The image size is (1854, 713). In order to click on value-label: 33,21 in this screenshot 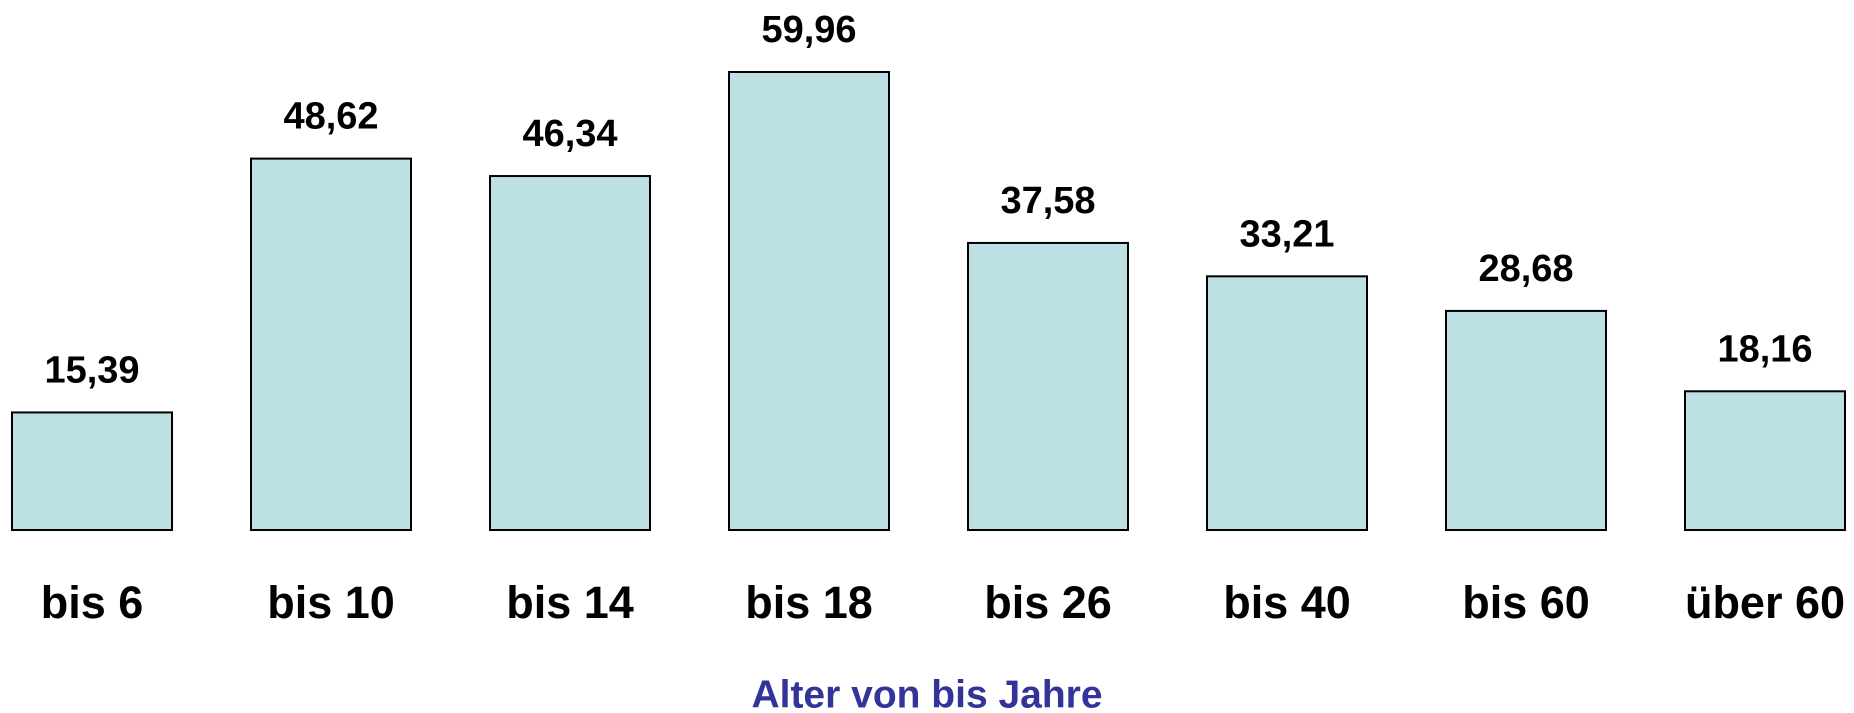, I will do `click(1286, 234)`.